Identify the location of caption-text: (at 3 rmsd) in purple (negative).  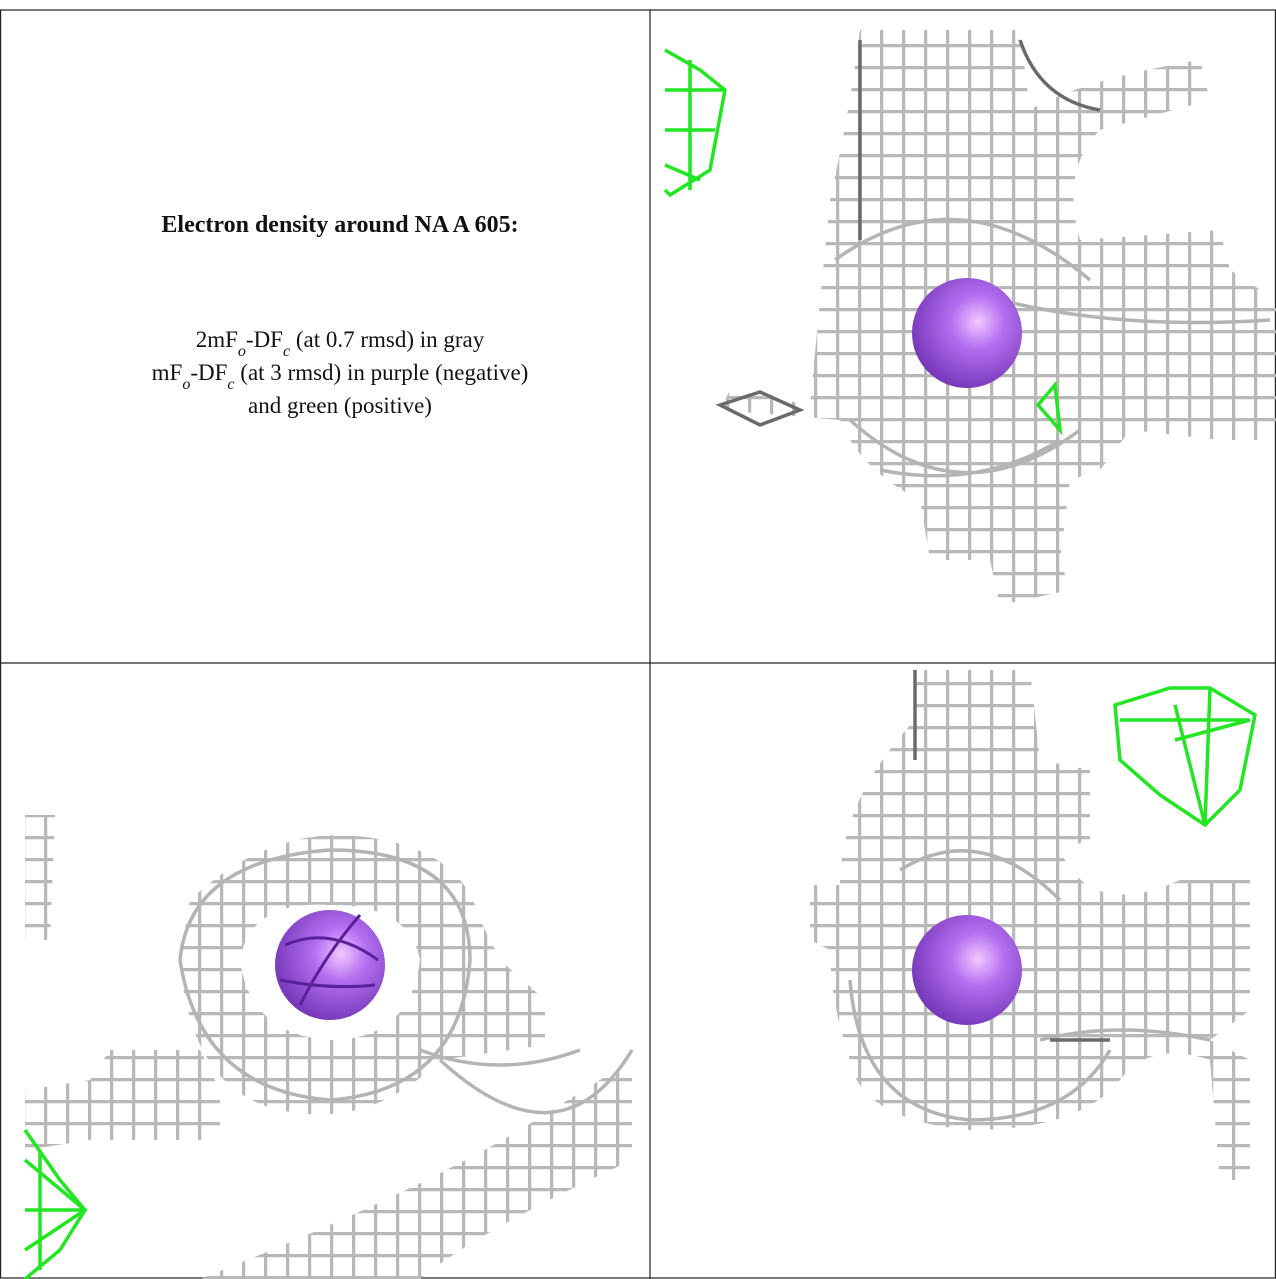
(382, 372).